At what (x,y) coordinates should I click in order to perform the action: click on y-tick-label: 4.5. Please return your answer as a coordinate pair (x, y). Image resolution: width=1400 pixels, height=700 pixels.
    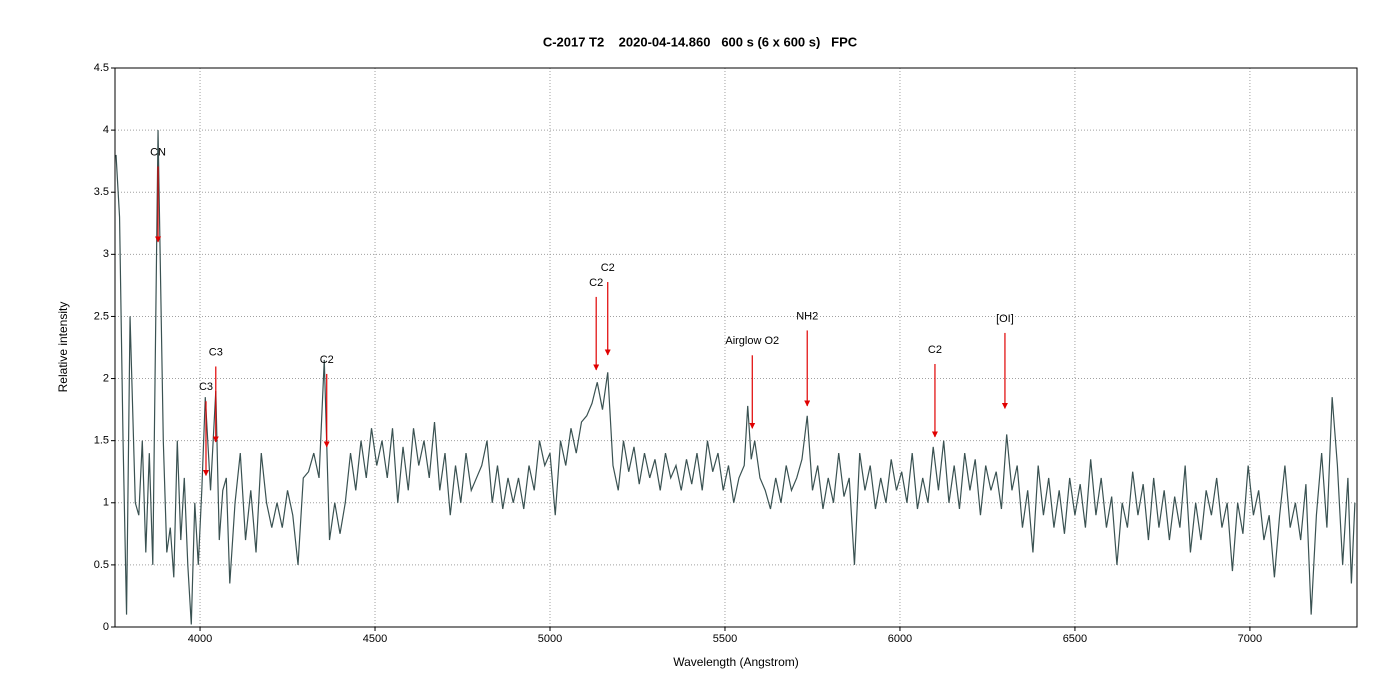
    Looking at the image, I should click on (101, 68).